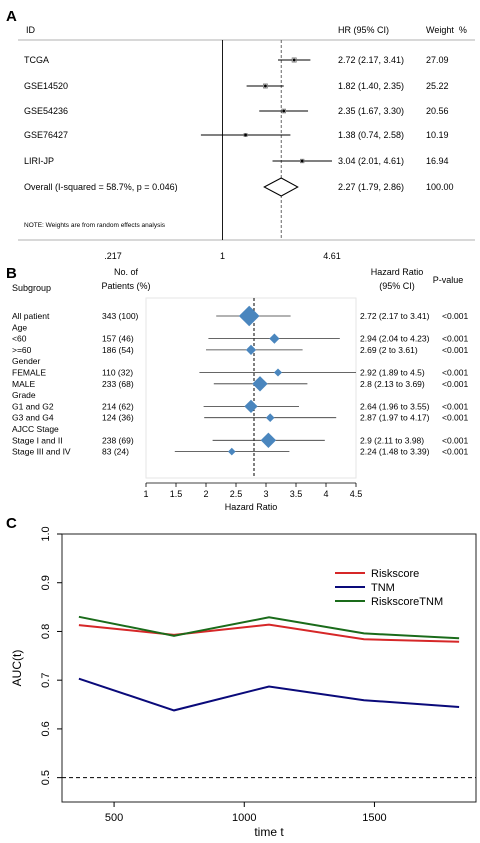 The width and height of the screenshot is (480, 843). What do you see at coordinates (118, 339) in the screenshot?
I see `subgroup-patients: 157 (46)` at bounding box center [118, 339].